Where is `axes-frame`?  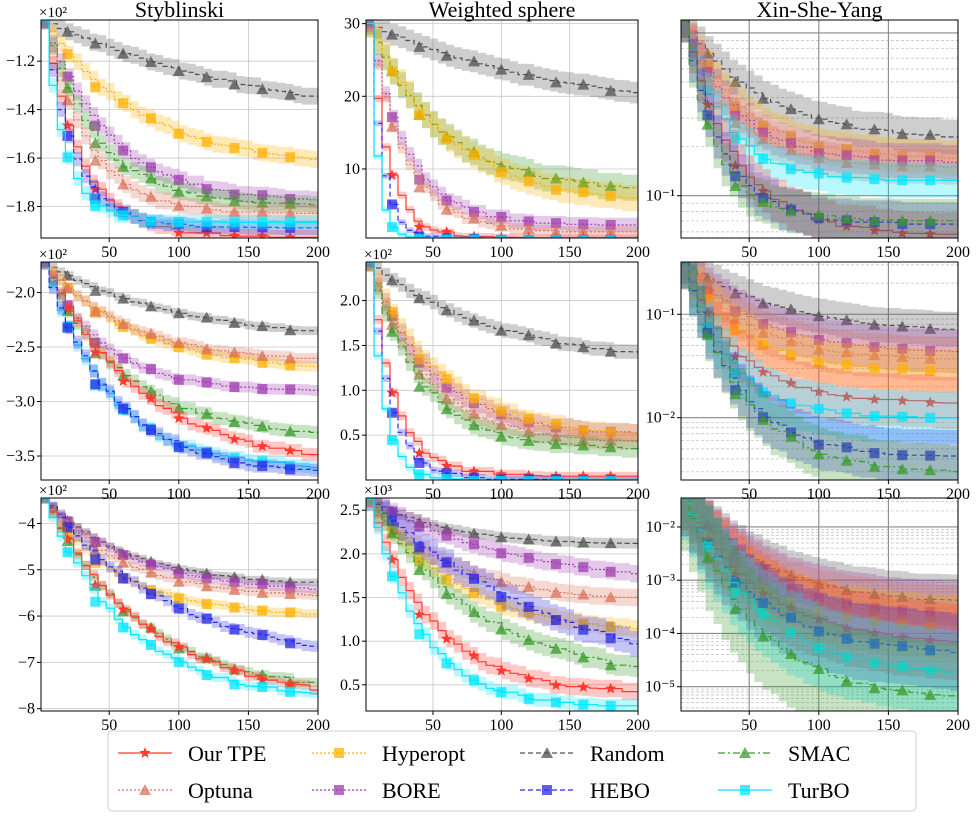
axes-frame is located at coordinates (502, 604).